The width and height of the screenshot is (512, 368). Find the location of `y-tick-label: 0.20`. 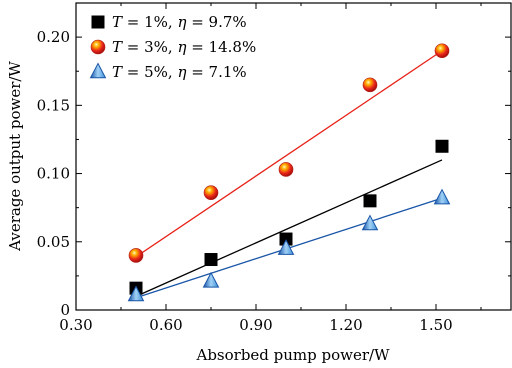

y-tick-label: 0.20 is located at coordinates (53, 37).